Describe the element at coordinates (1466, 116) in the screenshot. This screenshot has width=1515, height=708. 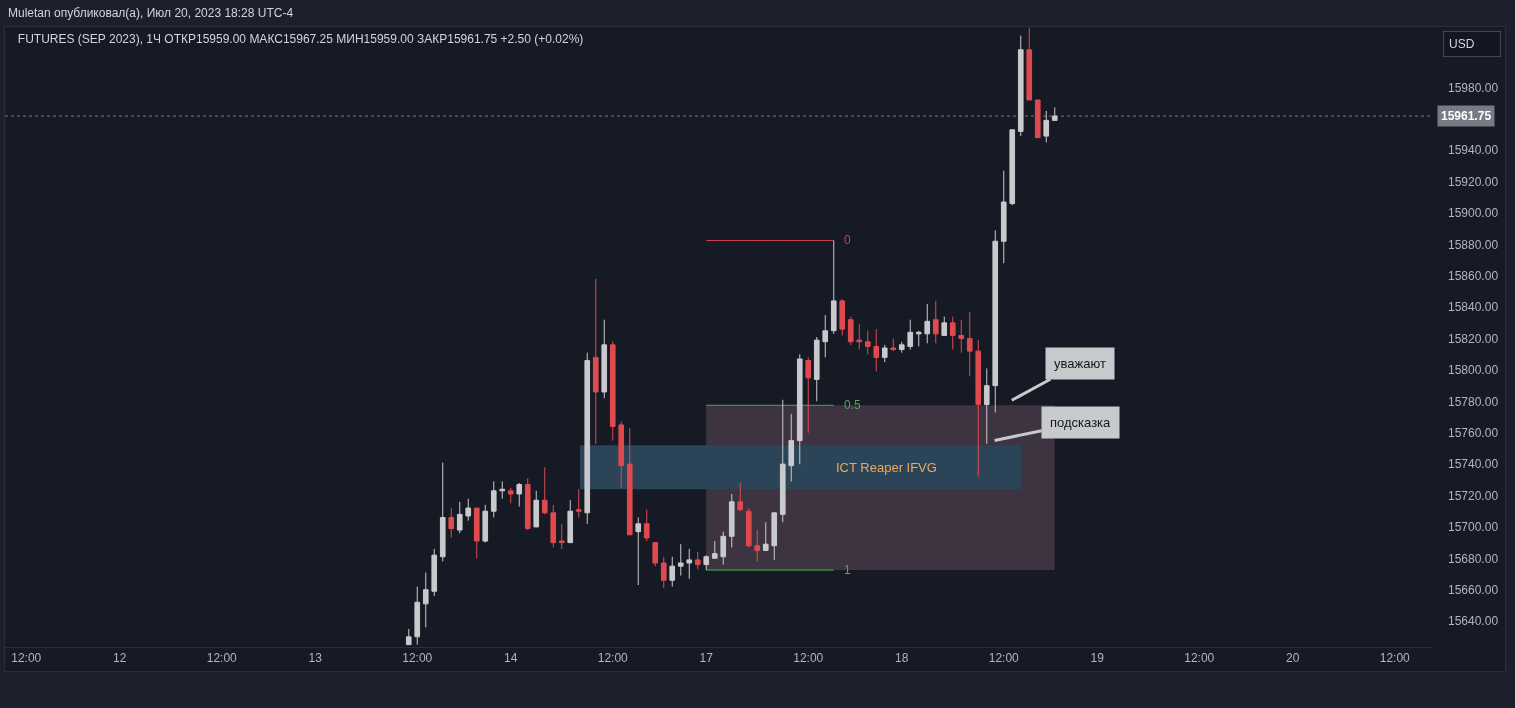
I see `ref-line-label: 15961.75` at that location.